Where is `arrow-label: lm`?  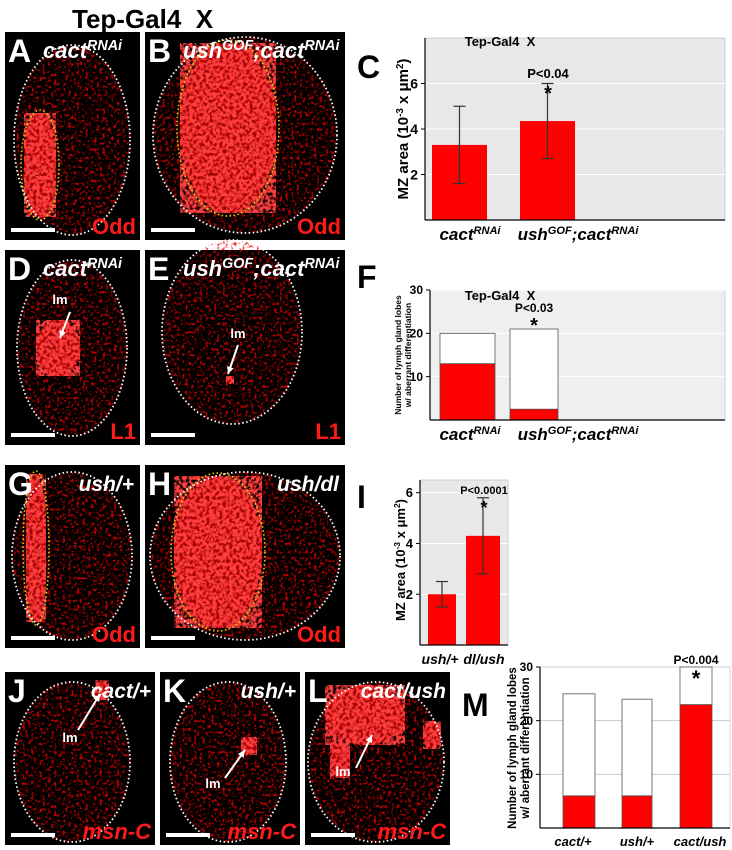 arrow-label: lm is located at coordinates (69, 737).